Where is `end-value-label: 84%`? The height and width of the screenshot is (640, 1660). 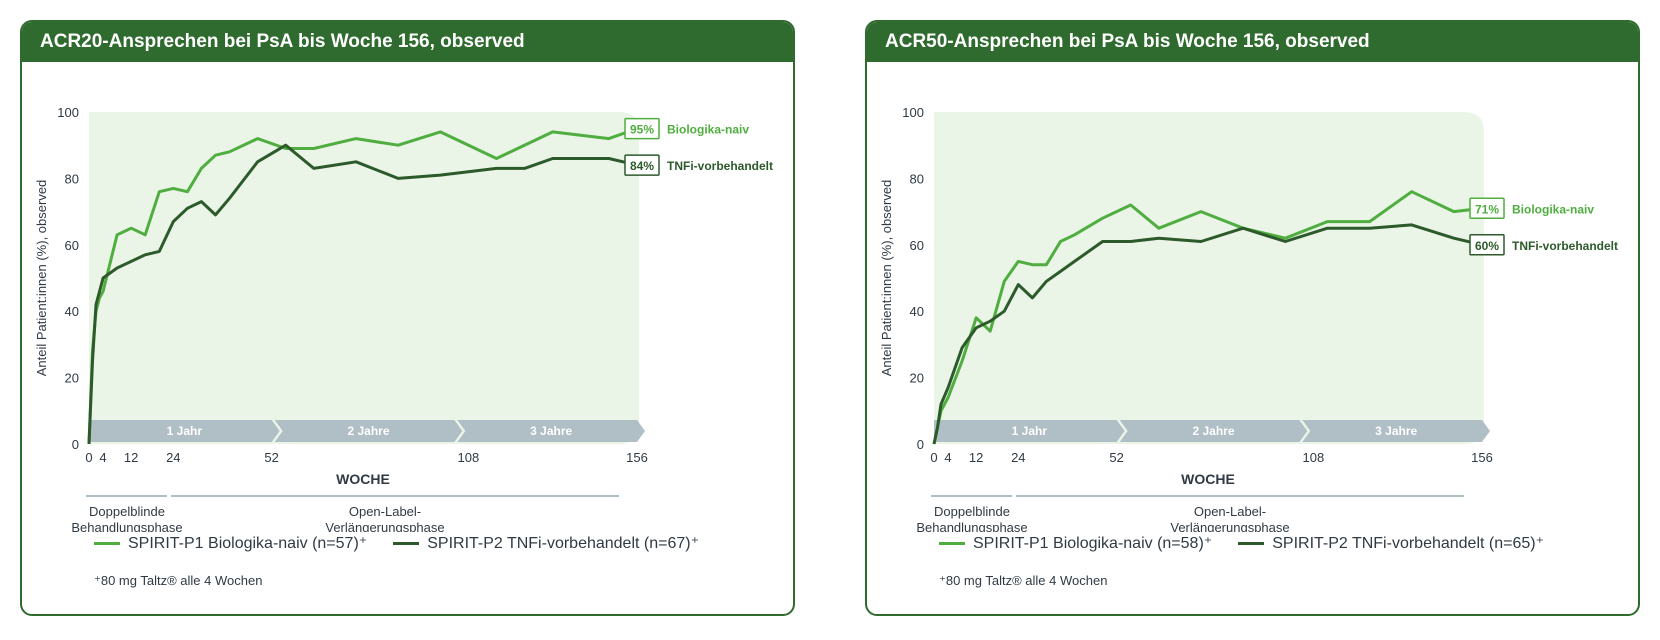 end-value-label: 84% is located at coordinates (642, 166).